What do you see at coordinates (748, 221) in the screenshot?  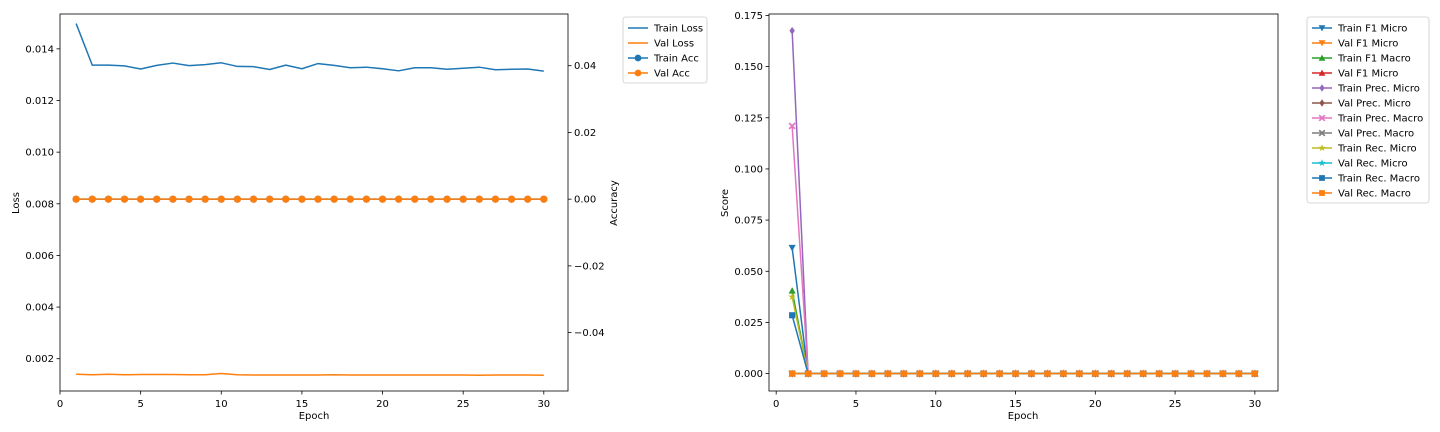 I see `y-tick-label: 0.075` at bounding box center [748, 221].